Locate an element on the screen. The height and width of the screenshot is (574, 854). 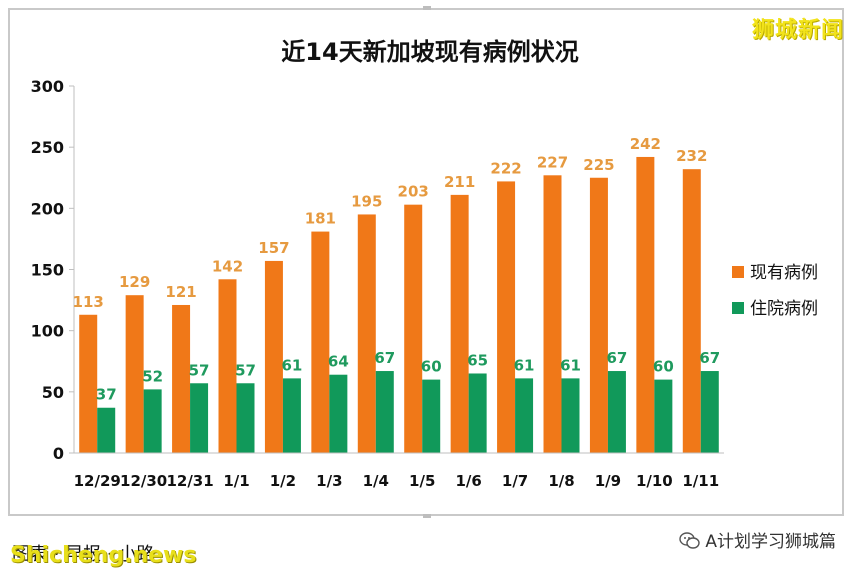
x-tick-label: 1/8 is located at coordinates (561, 481).